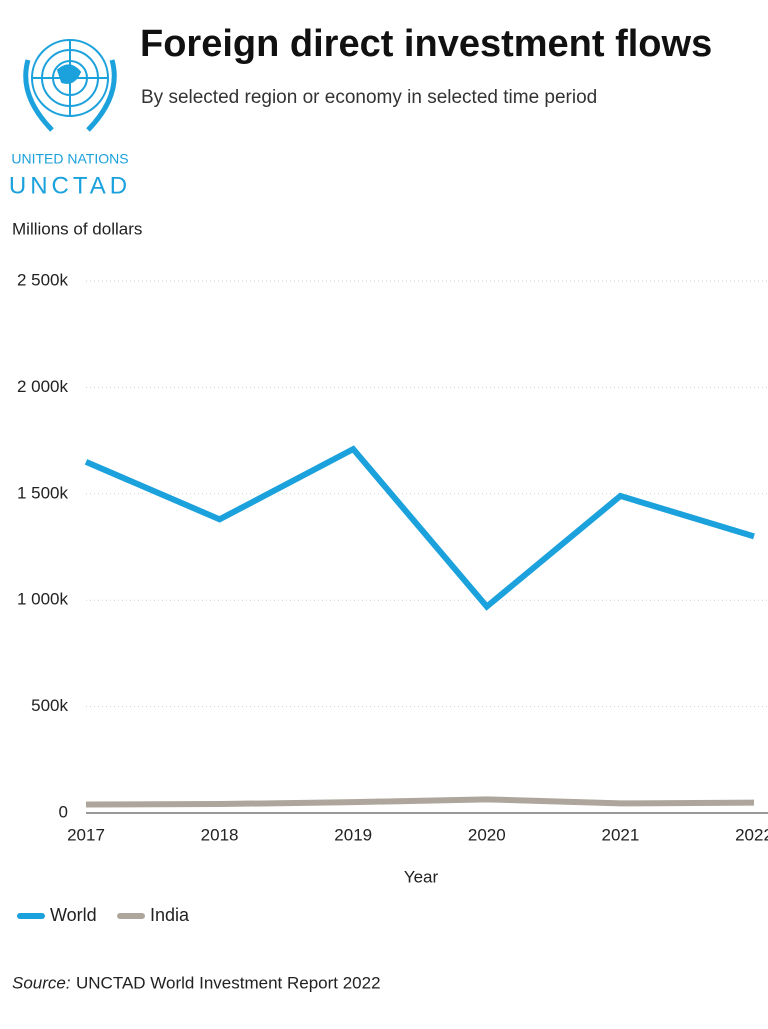 This screenshot has width=768, height=1029. Describe the element at coordinates (487, 834) in the screenshot. I see `x-tick-label: 2020` at that location.